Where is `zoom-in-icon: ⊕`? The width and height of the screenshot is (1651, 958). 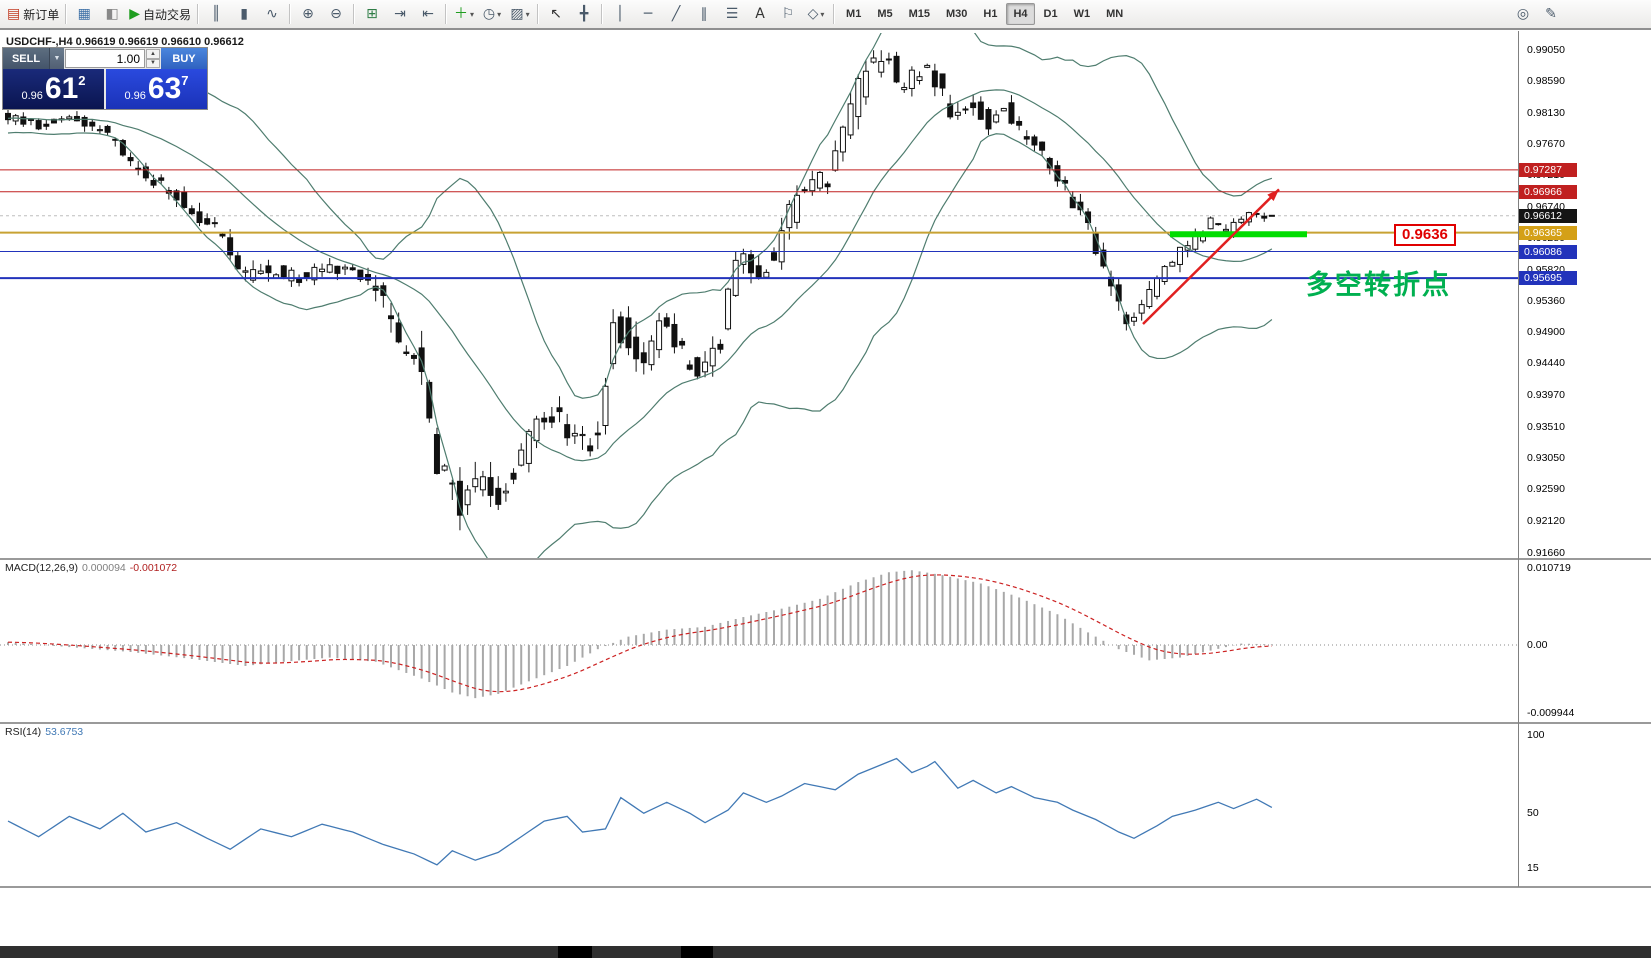 zoom-in-icon: ⊕ is located at coordinates (308, 14).